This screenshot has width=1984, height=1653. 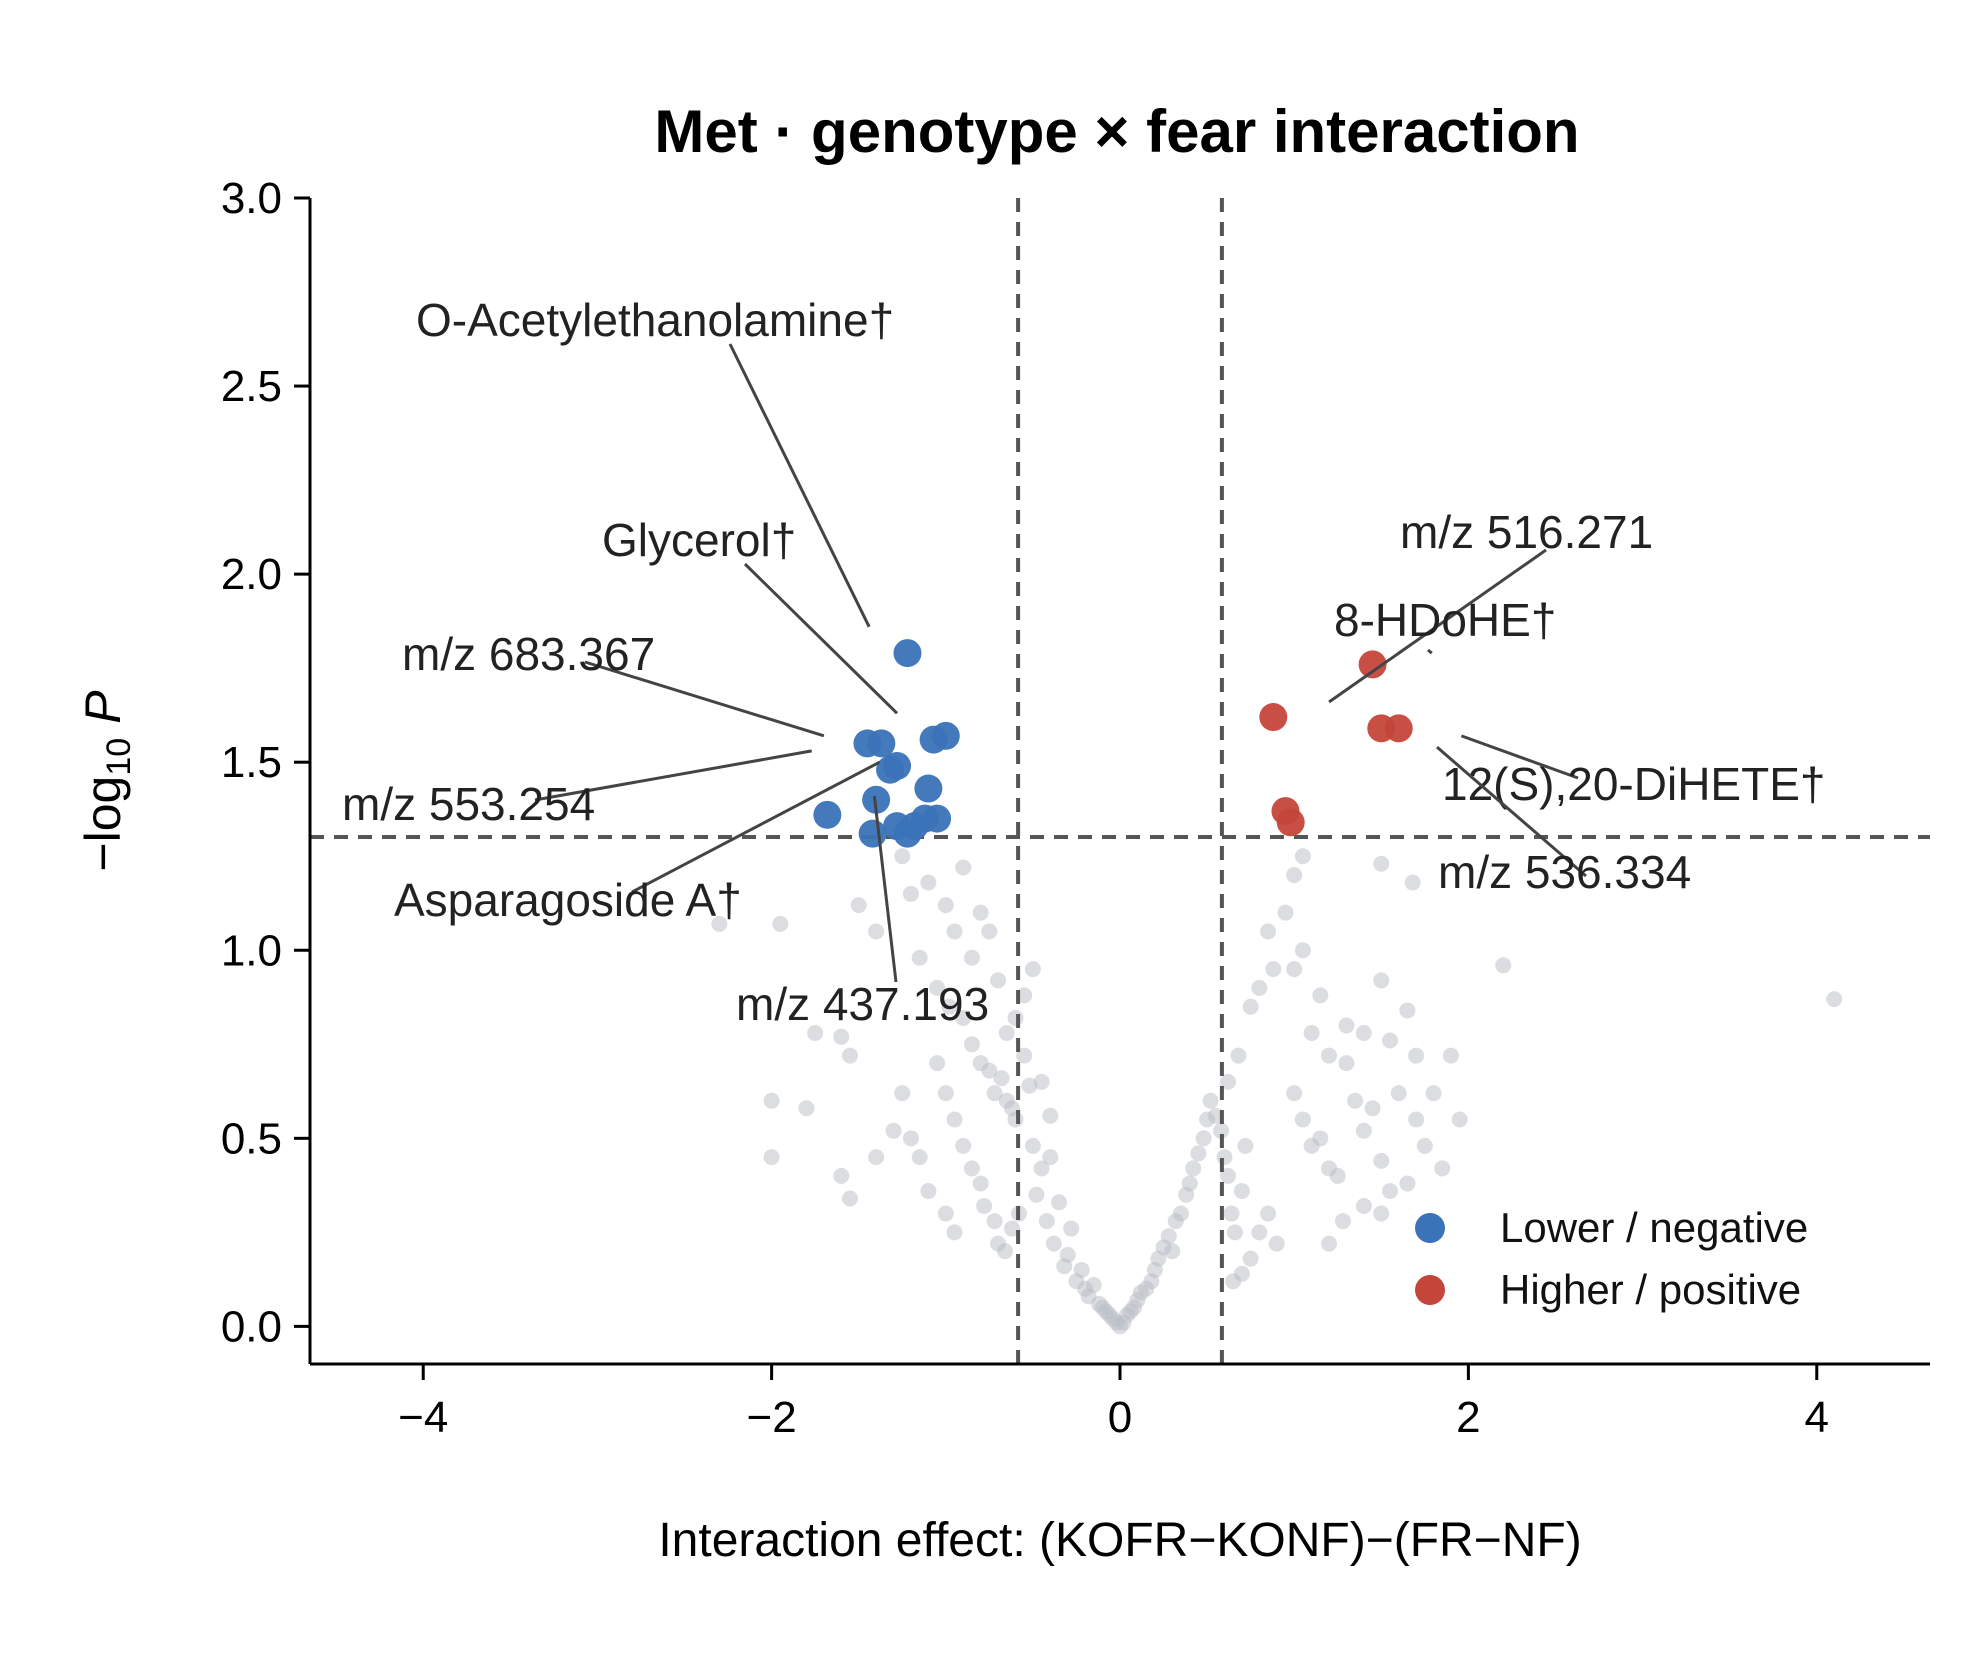 I want to click on annotation-label: O-Acetylethanolamine†, so click(x=655, y=320).